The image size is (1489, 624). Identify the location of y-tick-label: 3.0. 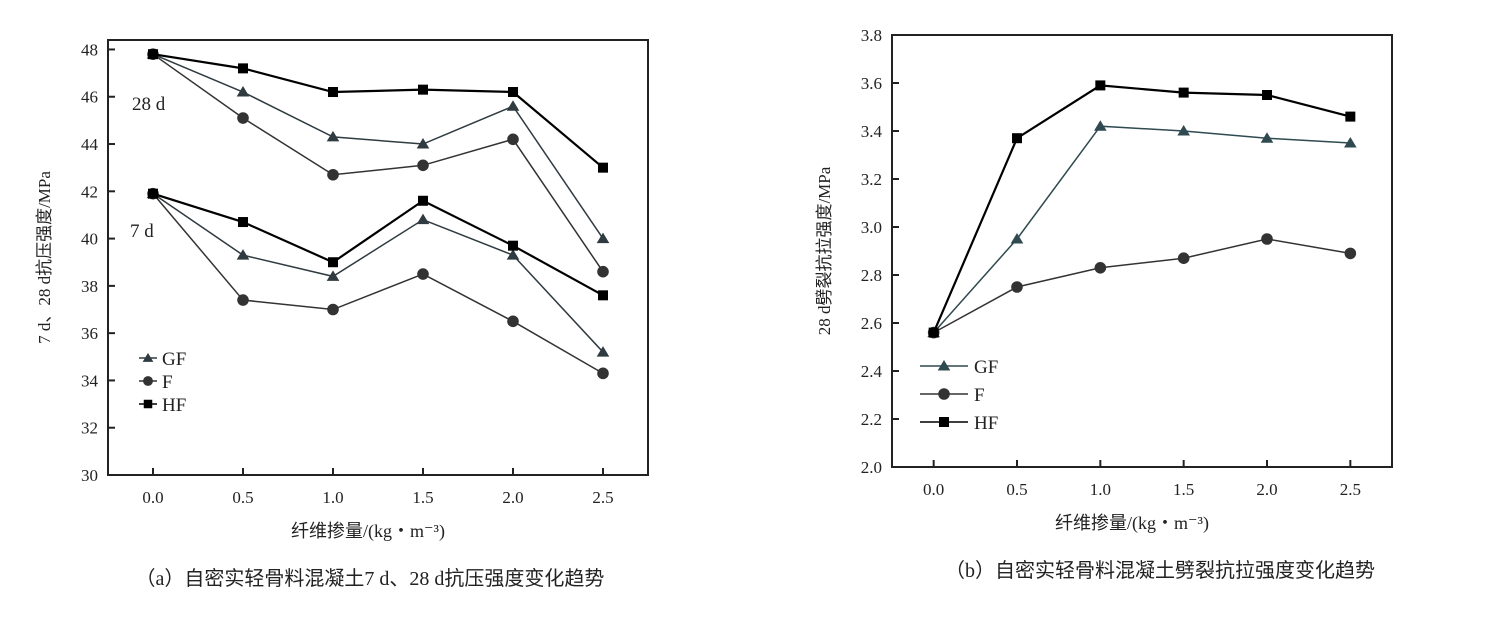
(871, 227).